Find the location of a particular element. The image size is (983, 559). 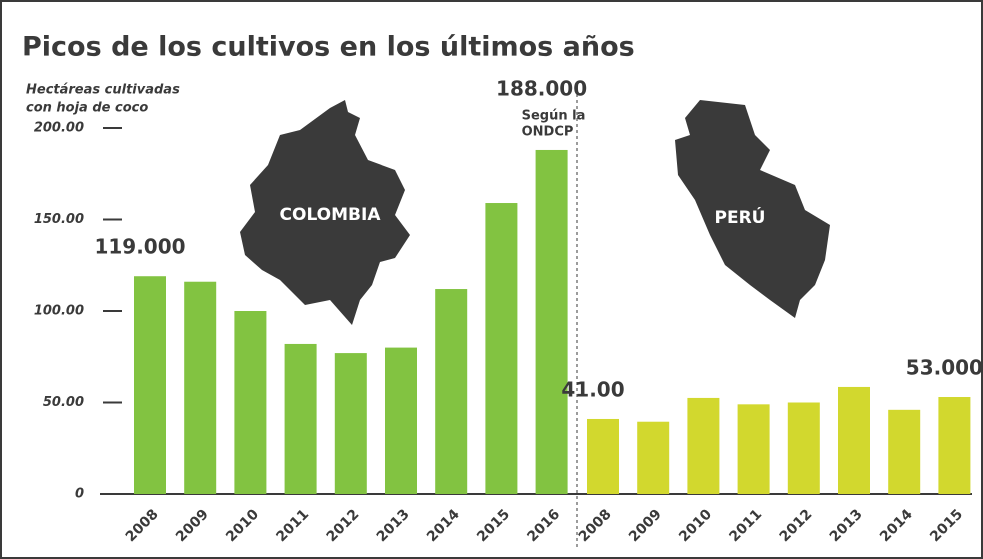

country-label: PERÚ is located at coordinates (740, 217).